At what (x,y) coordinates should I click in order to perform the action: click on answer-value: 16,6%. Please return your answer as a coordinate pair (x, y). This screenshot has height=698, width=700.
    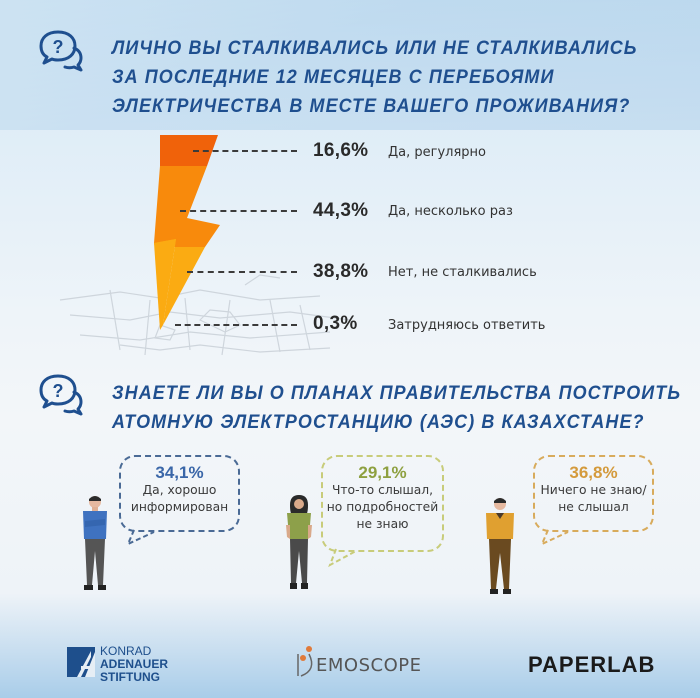
    Looking at the image, I should click on (341, 150).